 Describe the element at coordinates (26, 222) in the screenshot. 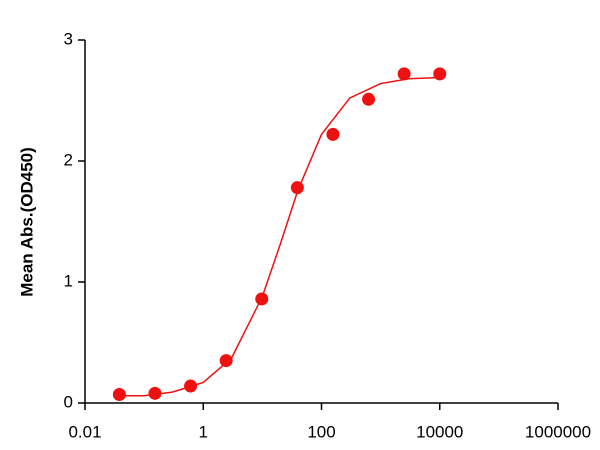

I see `y-axis-label: Mean Abs.(OD450)` at that location.